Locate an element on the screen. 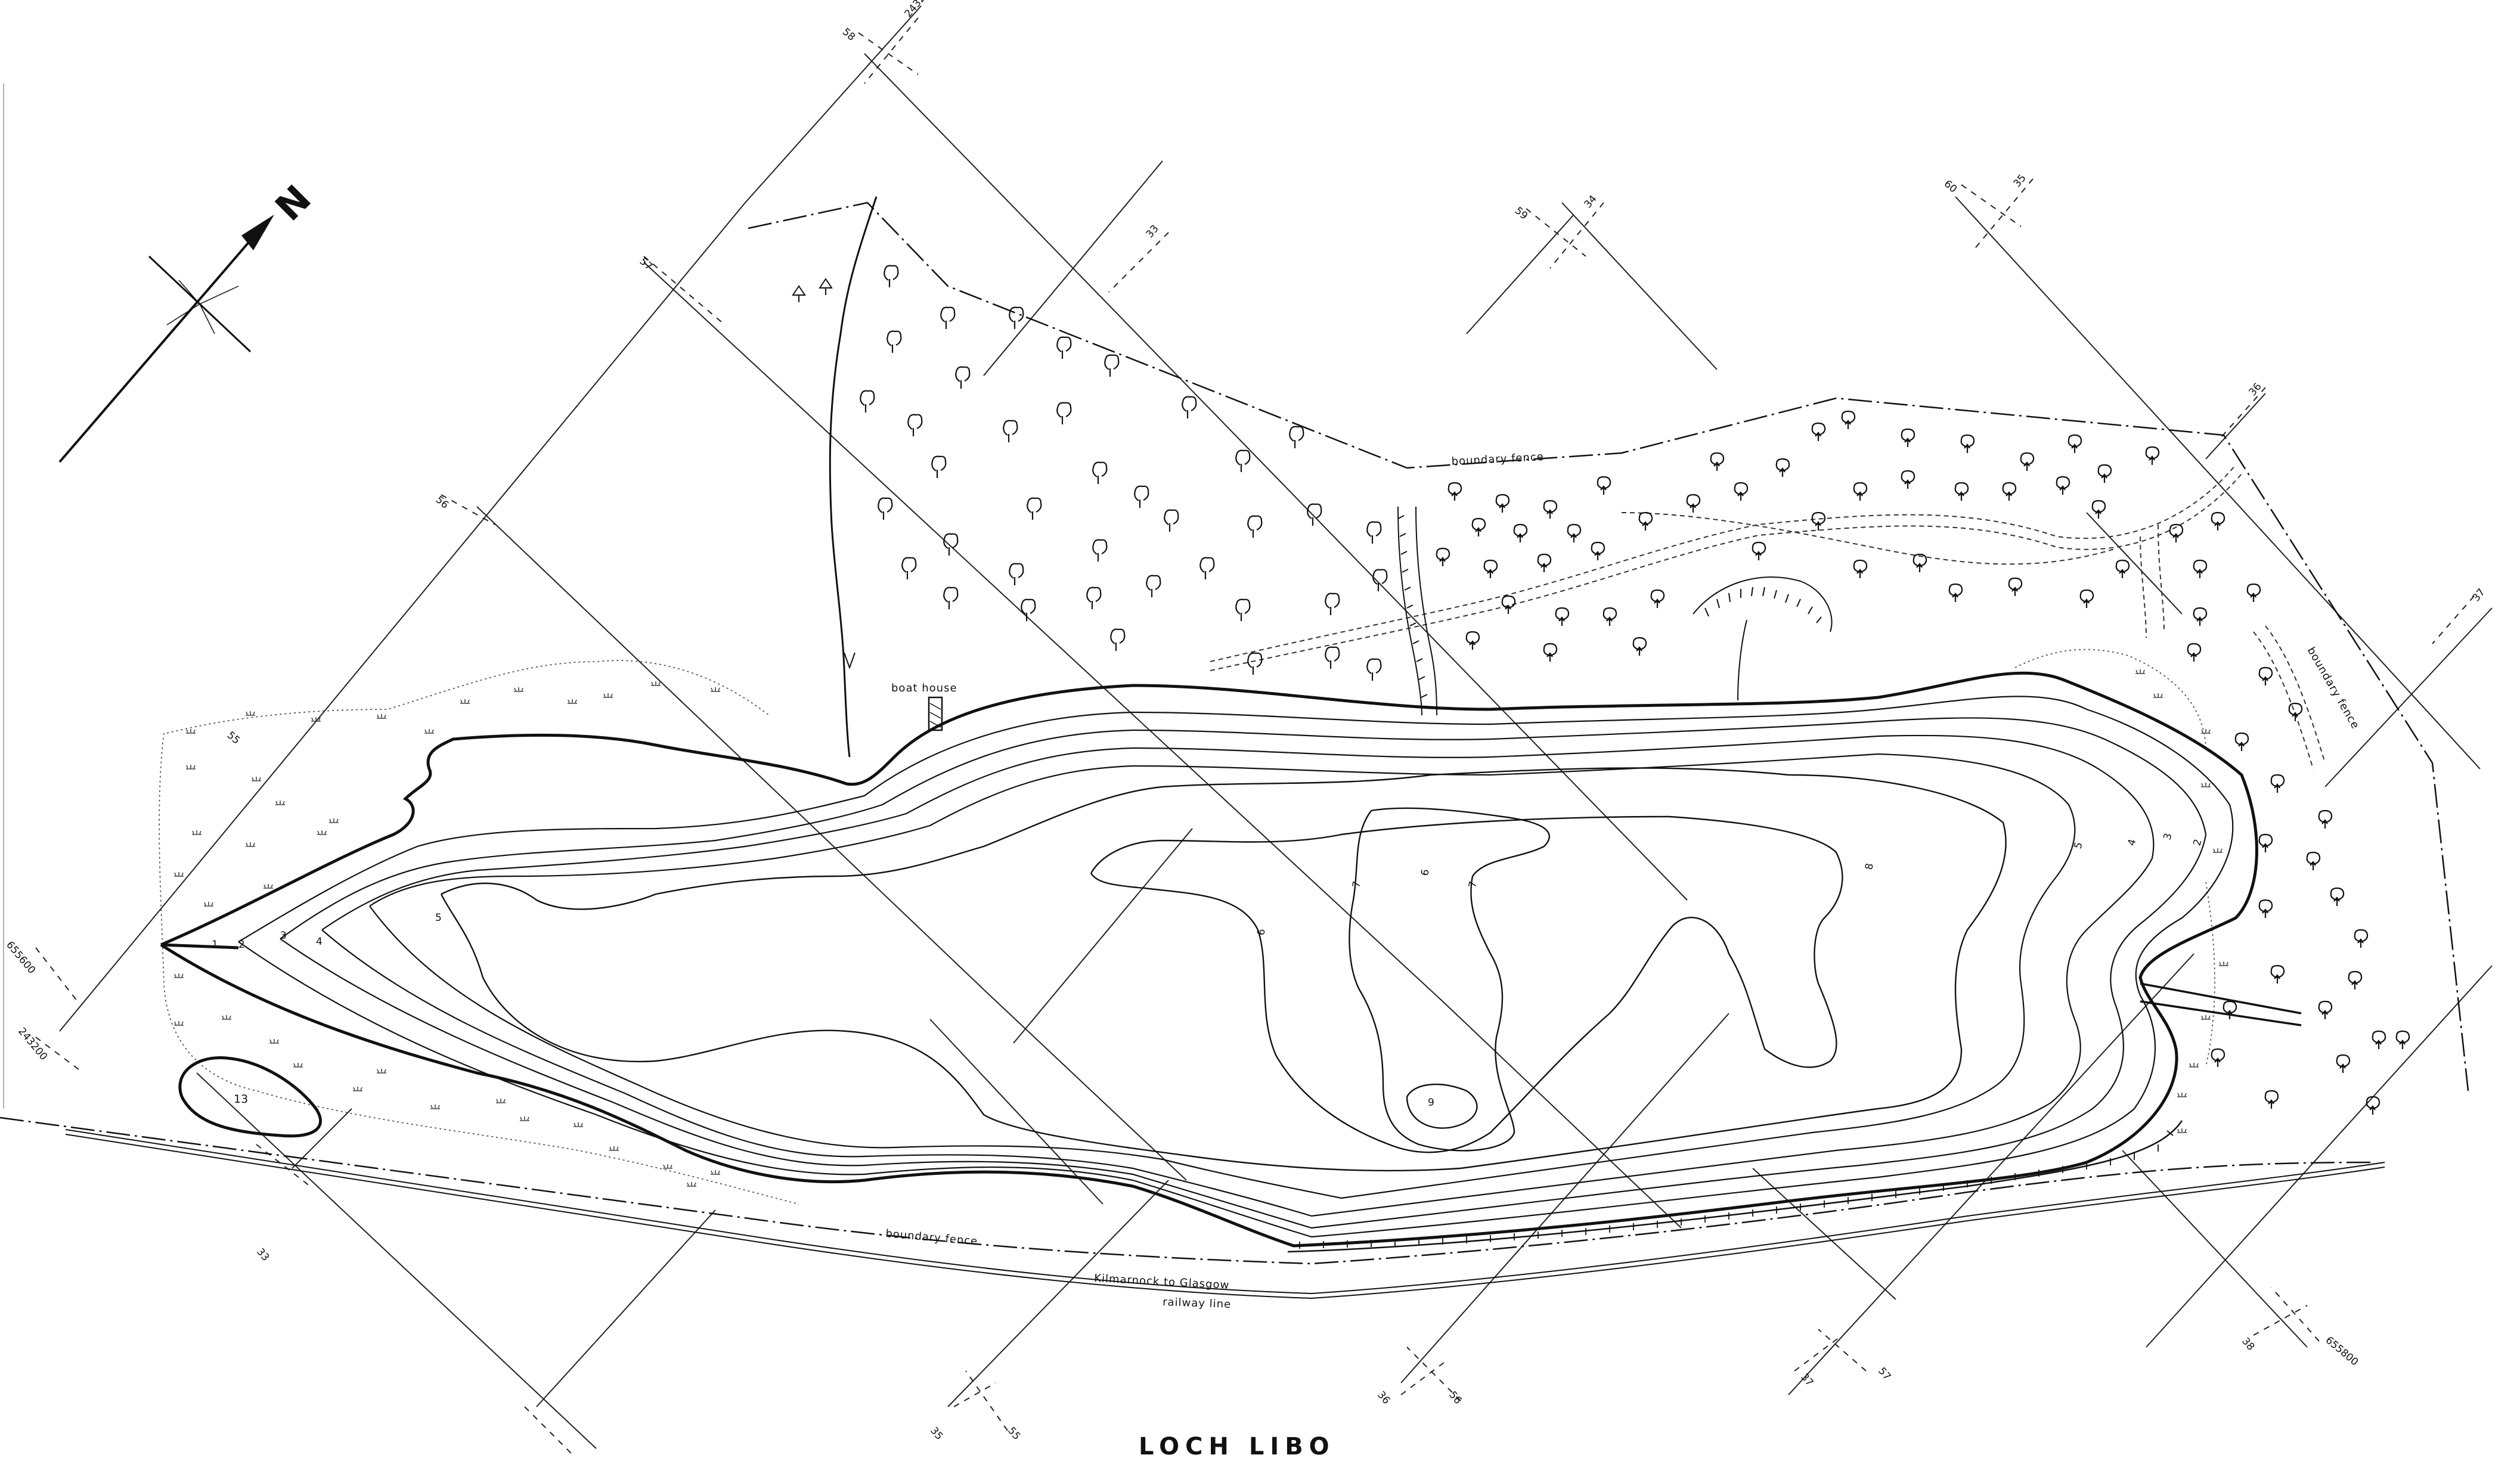 The image size is (2520, 1458). outflow-channel is located at coordinates (2221, 1004).